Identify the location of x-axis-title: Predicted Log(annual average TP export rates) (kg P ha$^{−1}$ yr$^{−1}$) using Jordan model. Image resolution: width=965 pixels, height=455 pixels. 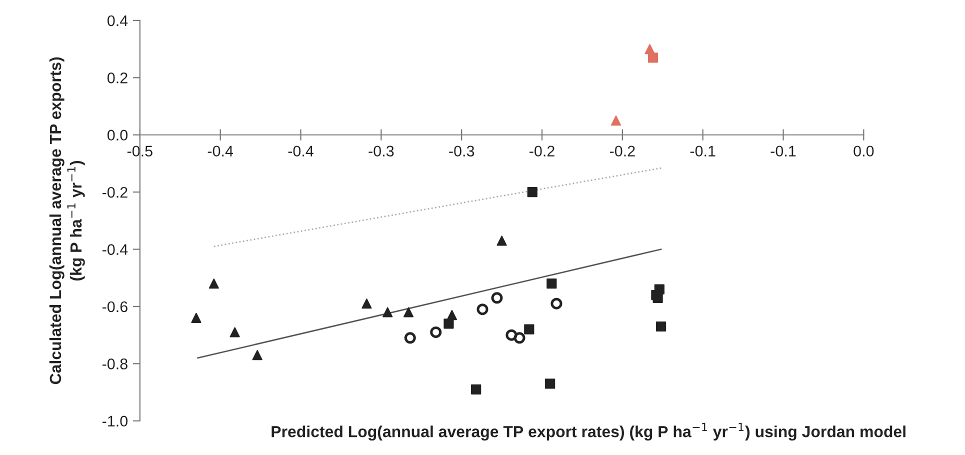
(589, 431).